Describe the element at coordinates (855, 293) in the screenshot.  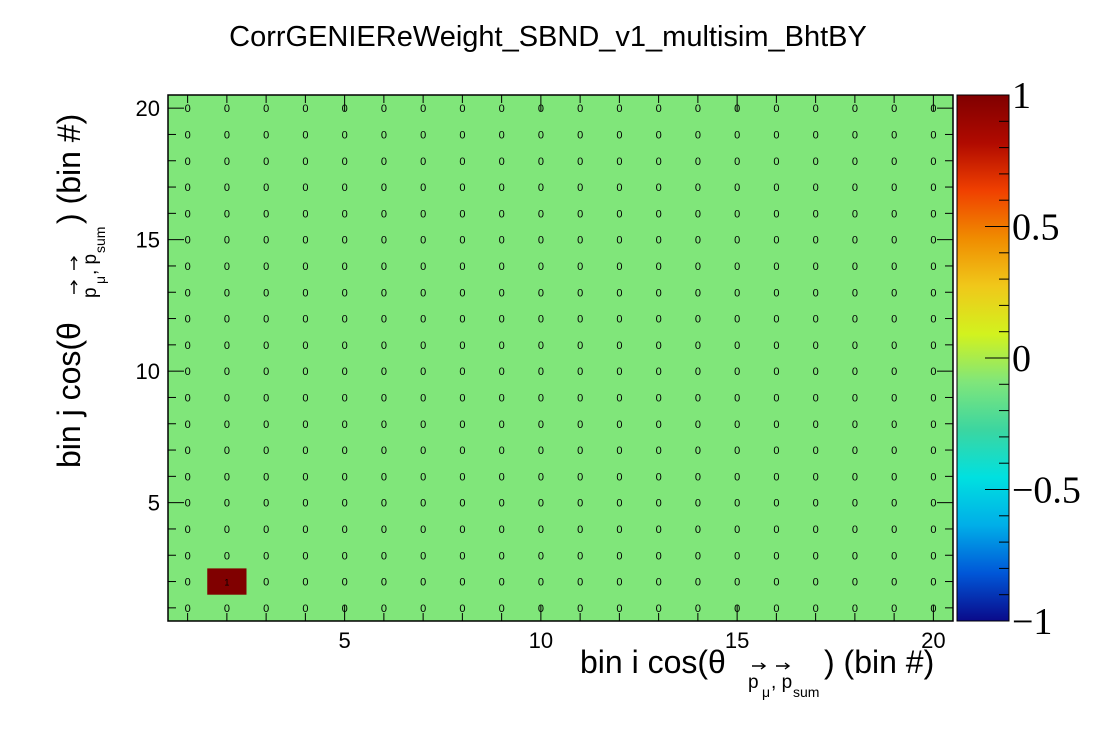
I see `cell-label-i18-j13: 0` at that location.